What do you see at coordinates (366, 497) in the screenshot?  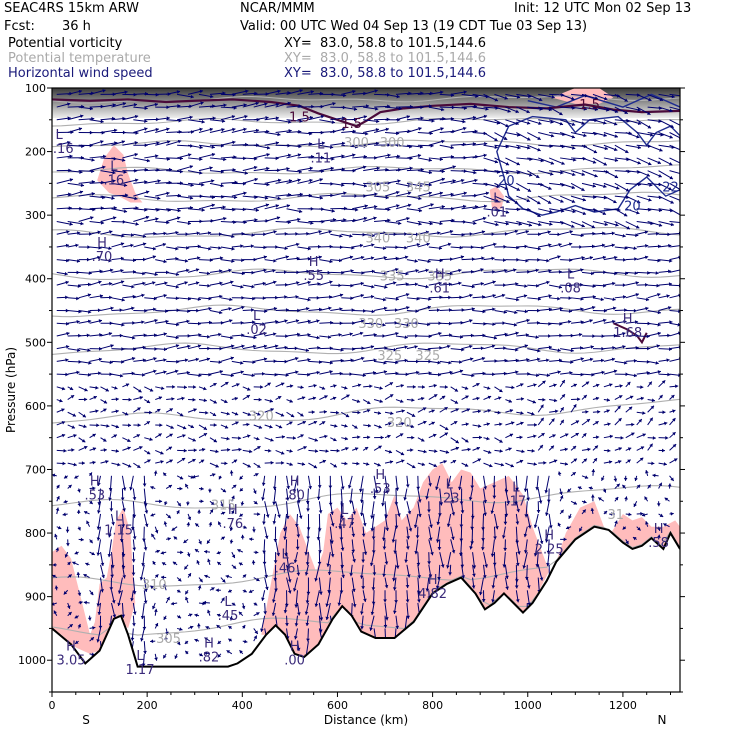 I see `theta-line` at bounding box center [366, 497].